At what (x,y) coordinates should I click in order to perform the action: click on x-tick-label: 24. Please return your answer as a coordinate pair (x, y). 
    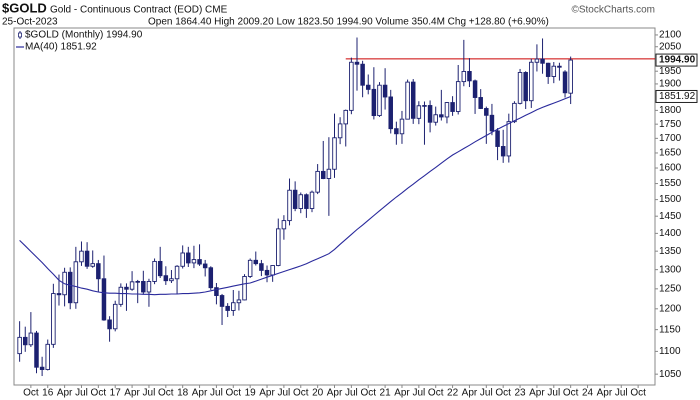
    Looking at the image, I should click on (588, 393).